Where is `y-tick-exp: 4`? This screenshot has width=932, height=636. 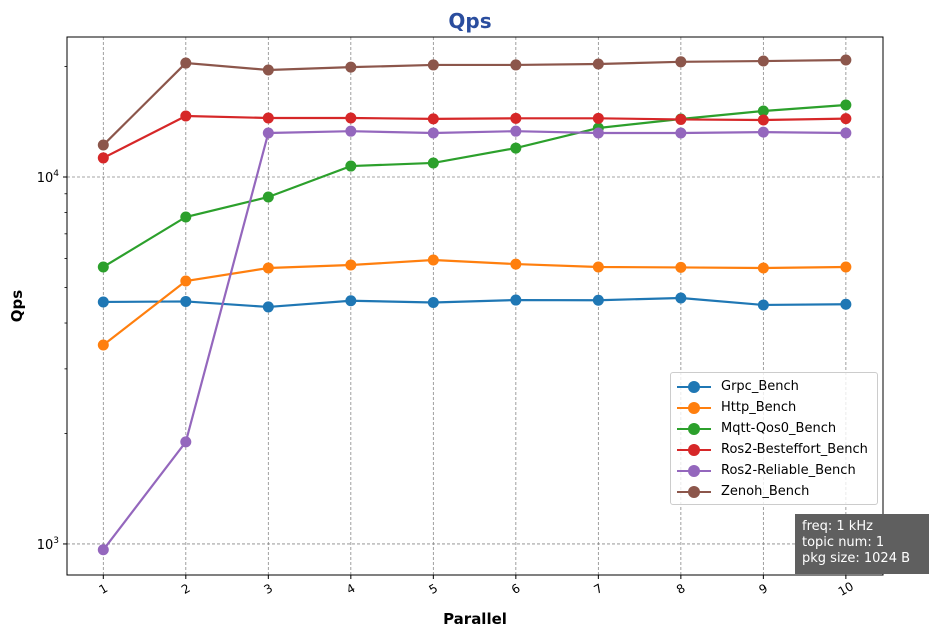
y-tick-exp: 4 is located at coordinates (56, 174).